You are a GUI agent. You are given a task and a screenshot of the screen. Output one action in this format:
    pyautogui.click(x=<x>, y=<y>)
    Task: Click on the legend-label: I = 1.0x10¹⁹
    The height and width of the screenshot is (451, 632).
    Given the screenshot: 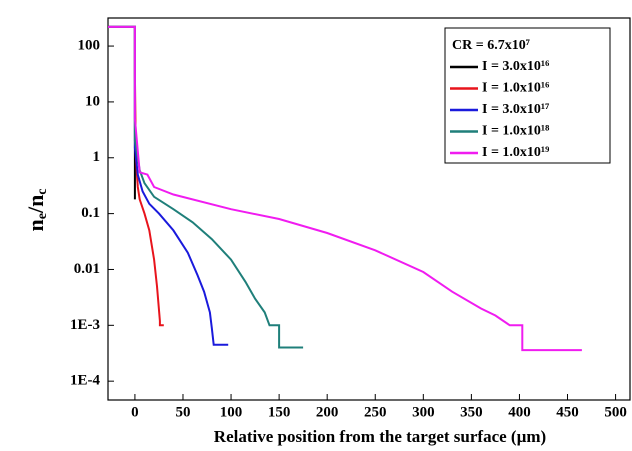 What is the action you would take?
    pyautogui.click(x=515, y=152)
    